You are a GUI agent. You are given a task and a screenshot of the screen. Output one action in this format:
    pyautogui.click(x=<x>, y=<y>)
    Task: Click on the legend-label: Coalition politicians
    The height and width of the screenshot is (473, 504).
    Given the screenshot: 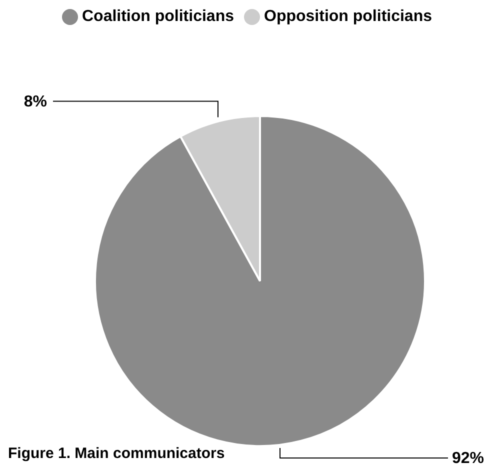 What is the action you would take?
    pyautogui.click(x=158, y=16)
    